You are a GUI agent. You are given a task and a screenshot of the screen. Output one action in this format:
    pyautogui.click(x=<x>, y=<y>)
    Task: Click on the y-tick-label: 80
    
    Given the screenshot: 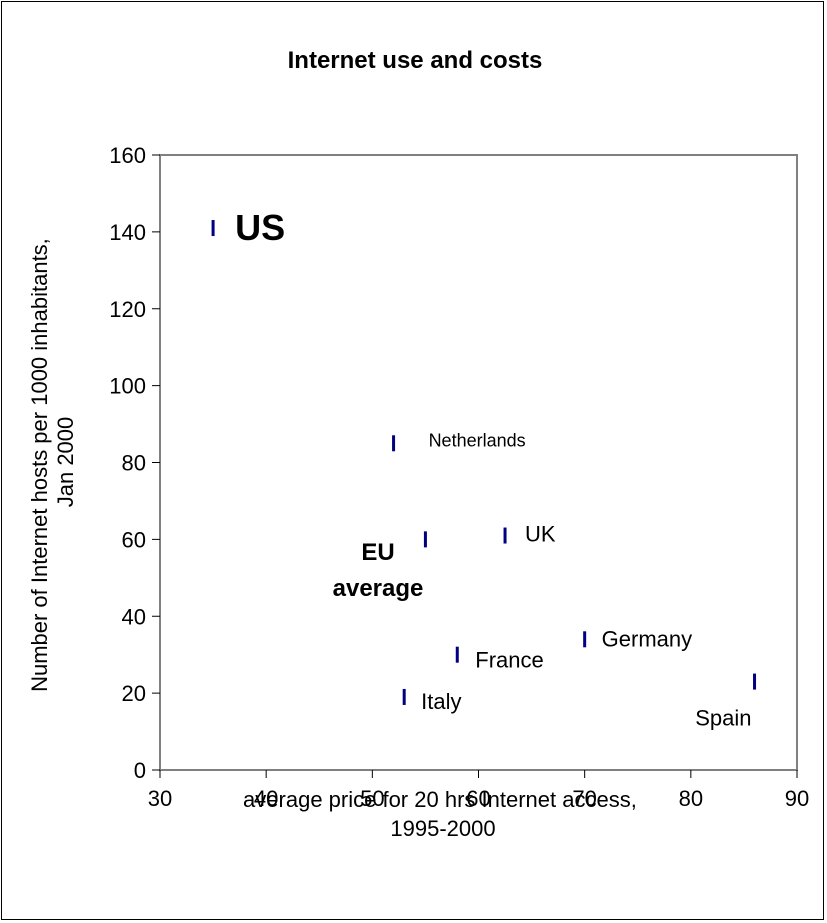 What is the action you would take?
    pyautogui.click(x=134, y=463)
    